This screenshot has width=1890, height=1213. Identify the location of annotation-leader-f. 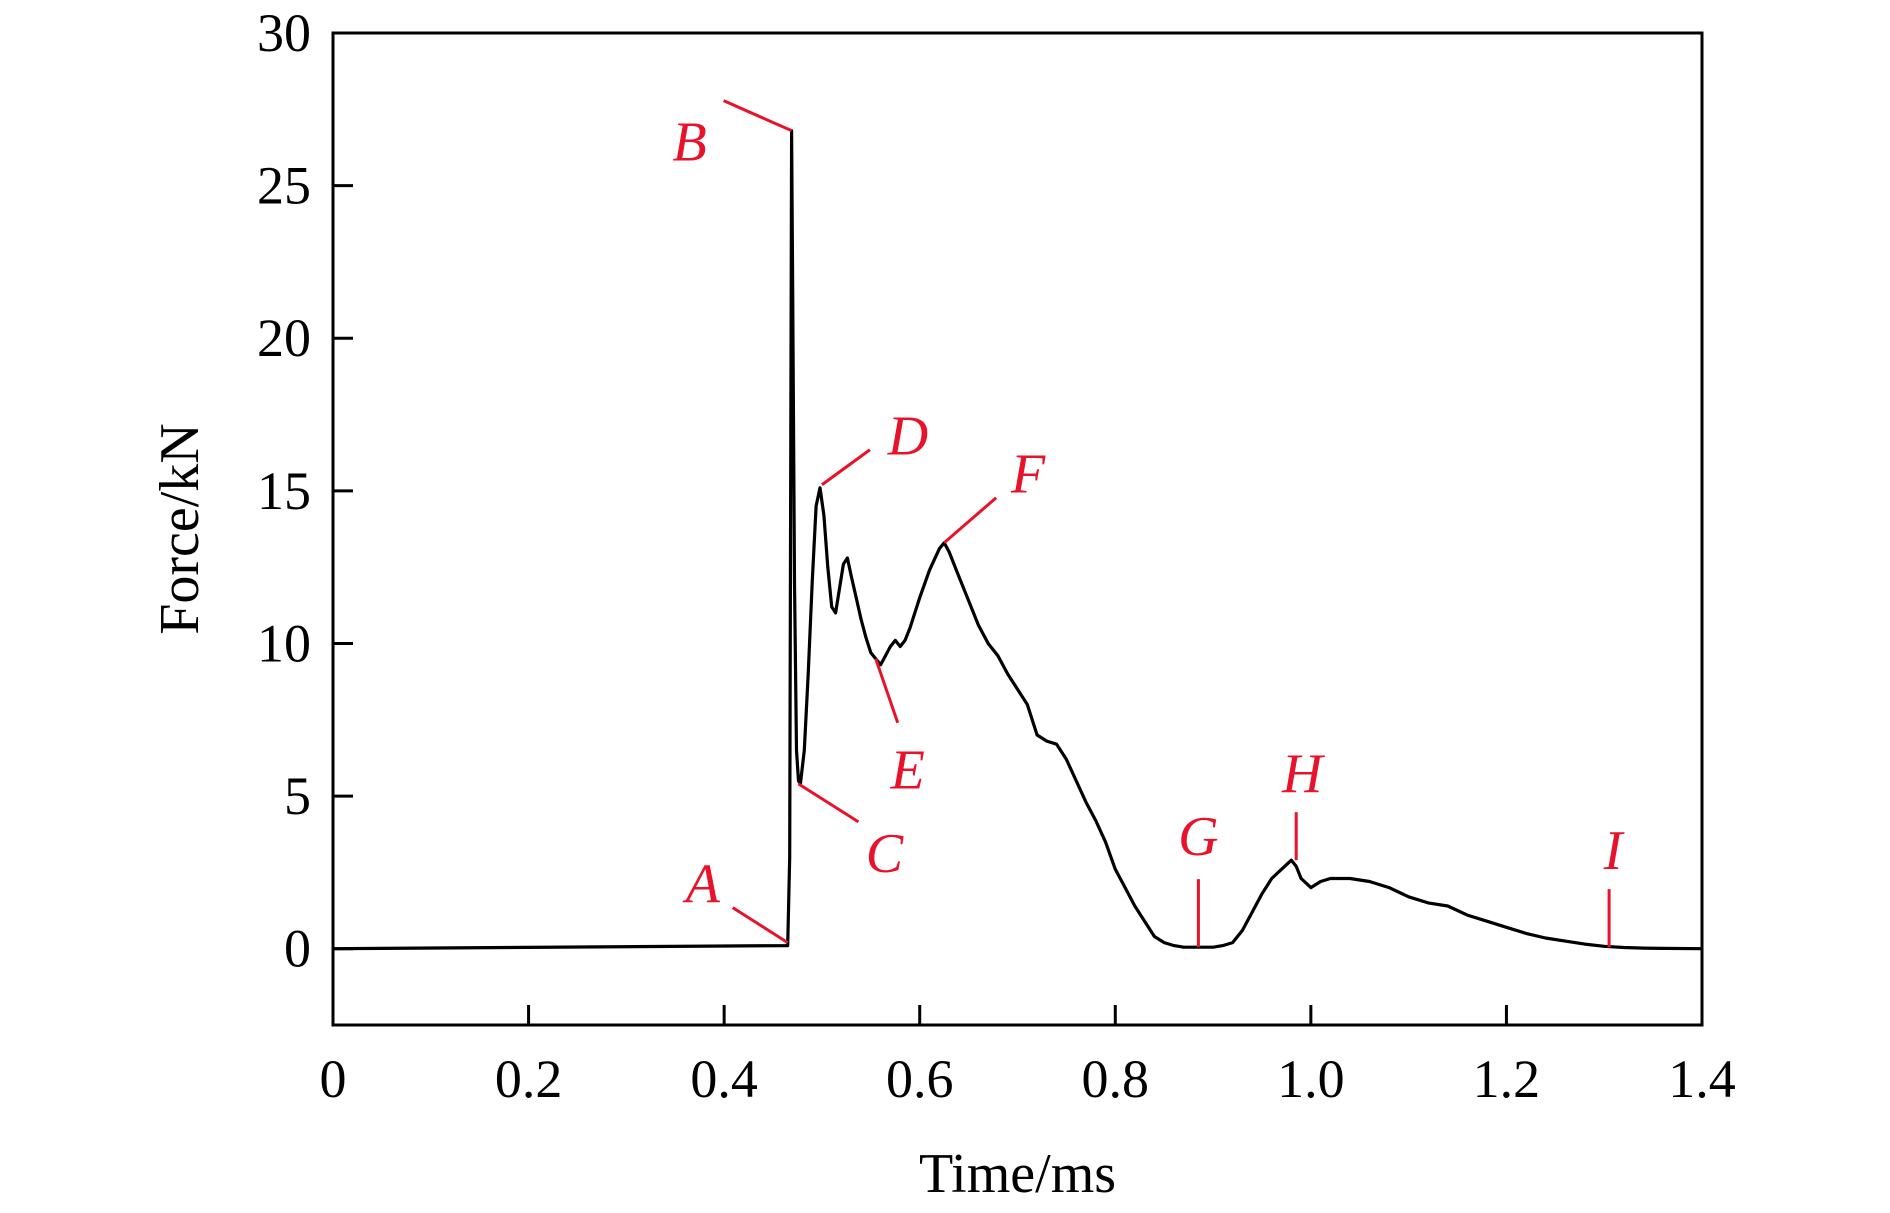
(970, 520).